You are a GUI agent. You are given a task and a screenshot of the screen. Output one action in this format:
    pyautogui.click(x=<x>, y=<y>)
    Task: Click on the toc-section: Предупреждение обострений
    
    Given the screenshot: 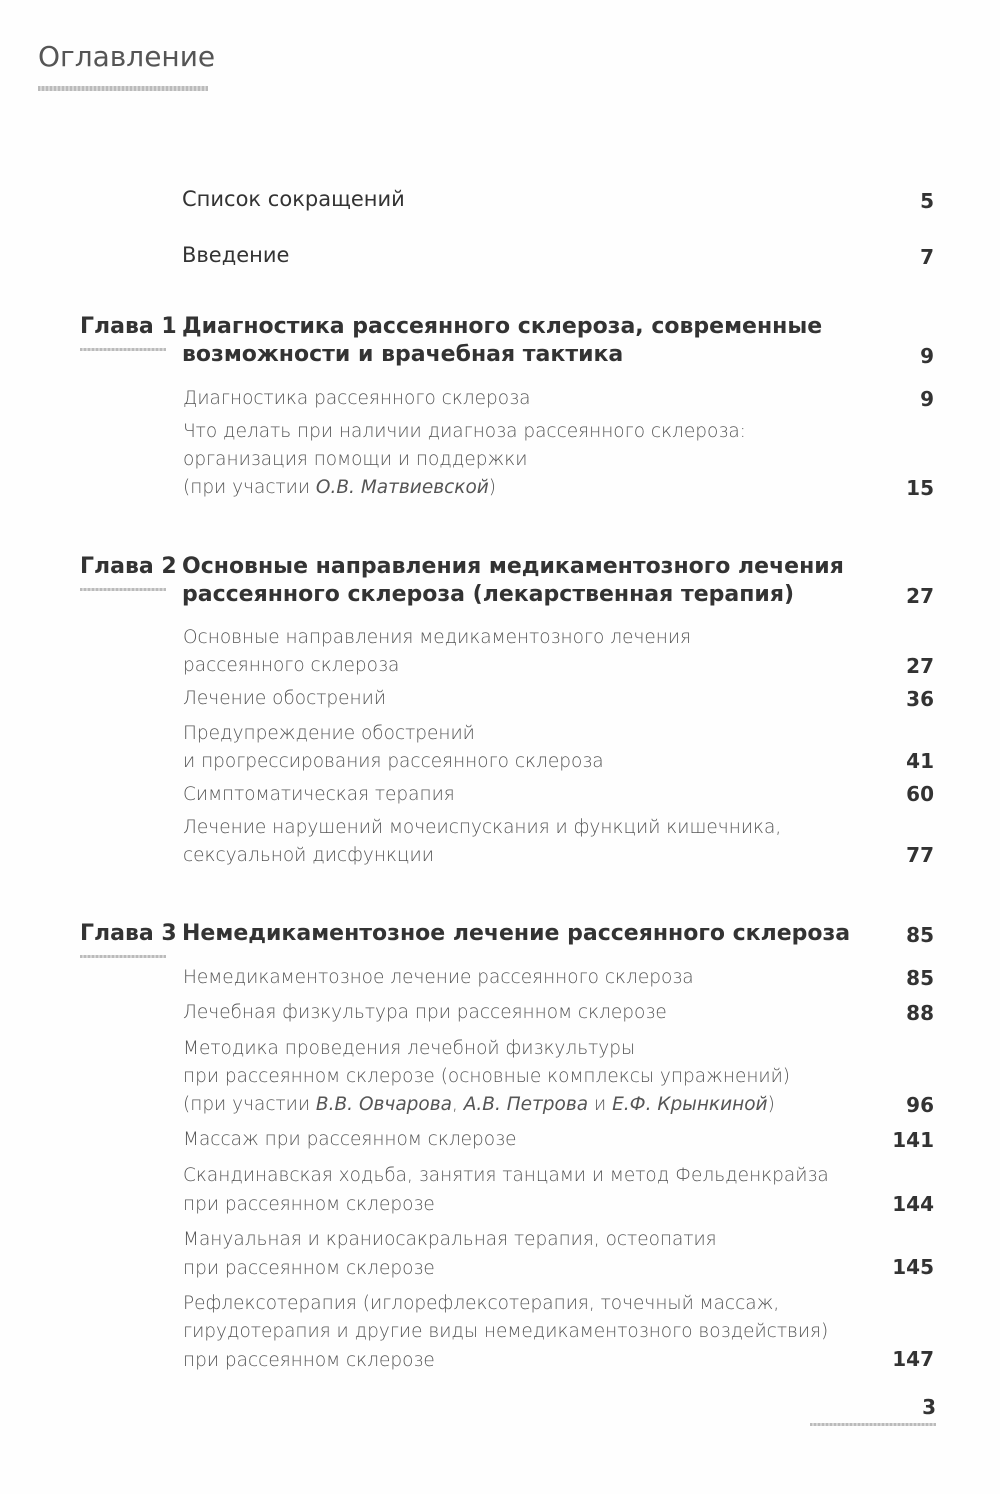 What is the action you would take?
    pyautogui.click(x=329, y=733)
    